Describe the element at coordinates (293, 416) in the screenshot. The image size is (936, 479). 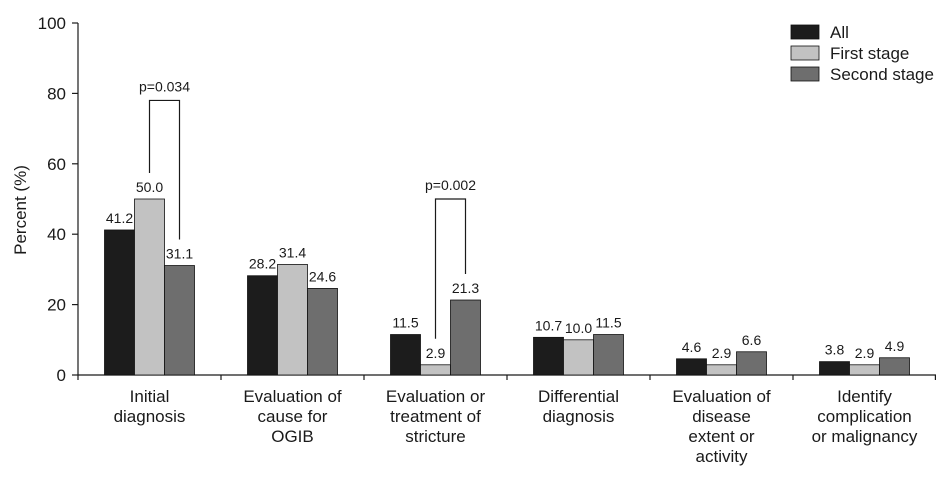
I see `category-label: cause for` at that location.